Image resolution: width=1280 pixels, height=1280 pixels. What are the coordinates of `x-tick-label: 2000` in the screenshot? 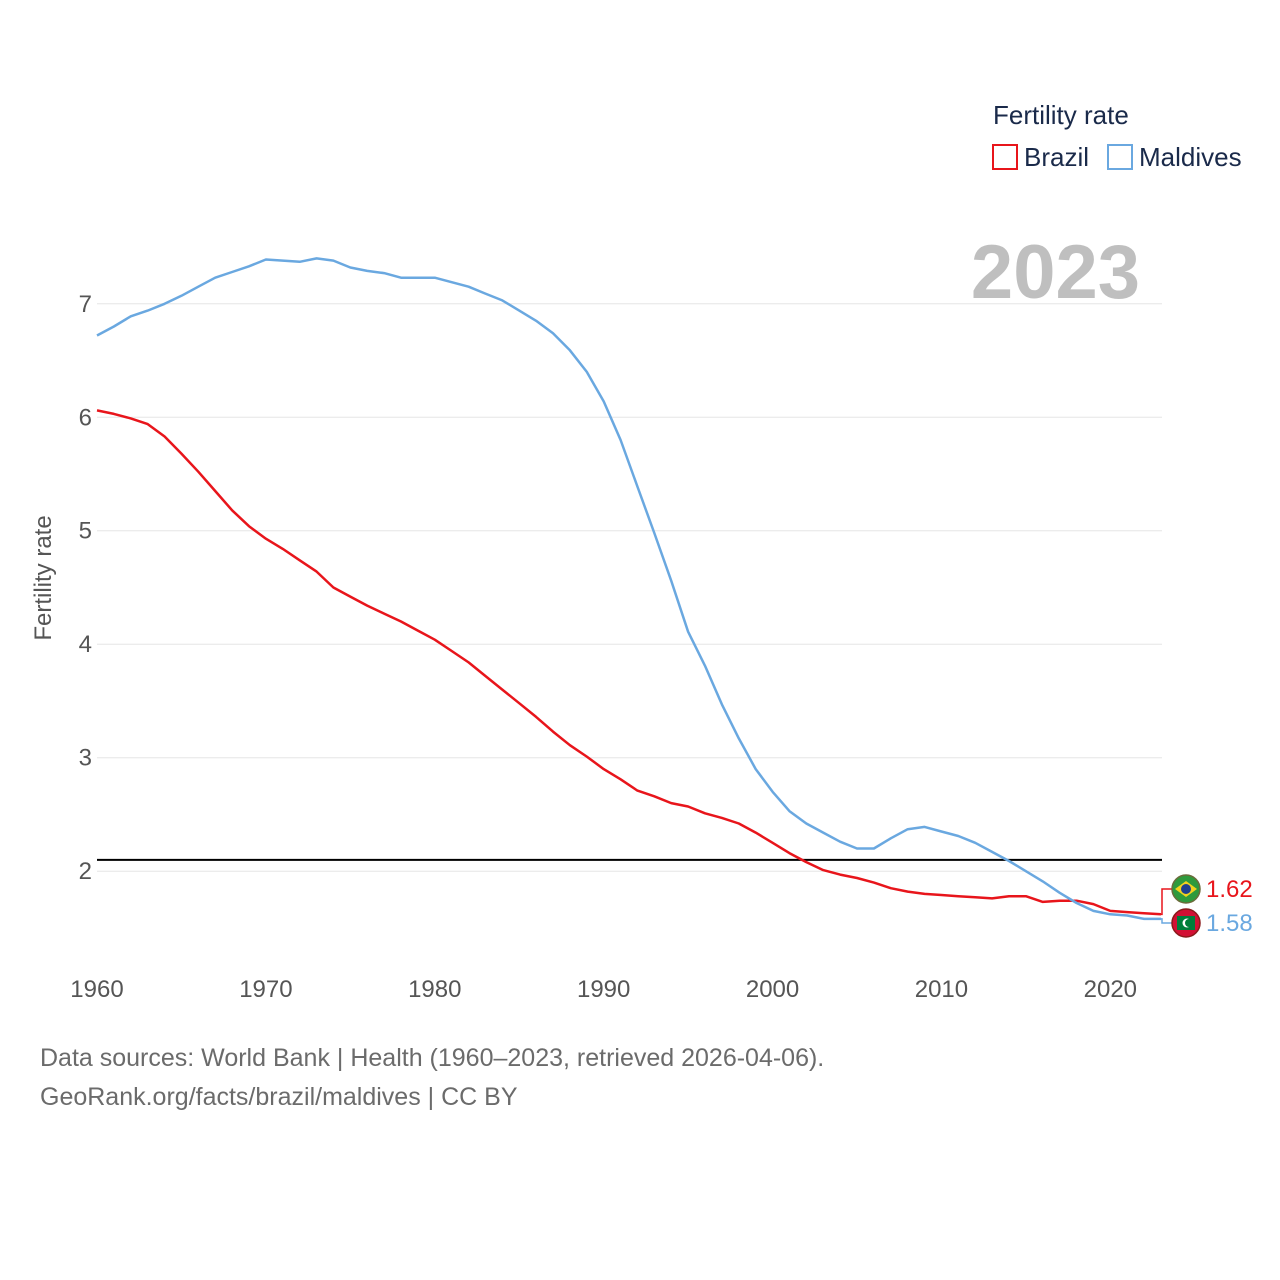 It's located at (772, 989).